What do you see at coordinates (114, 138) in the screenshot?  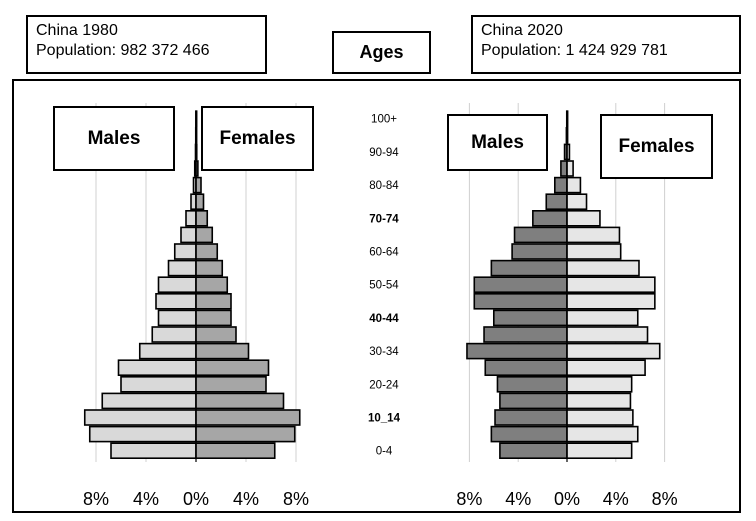 I see `males-label-1980: Males` at bounding box center [114, 138].